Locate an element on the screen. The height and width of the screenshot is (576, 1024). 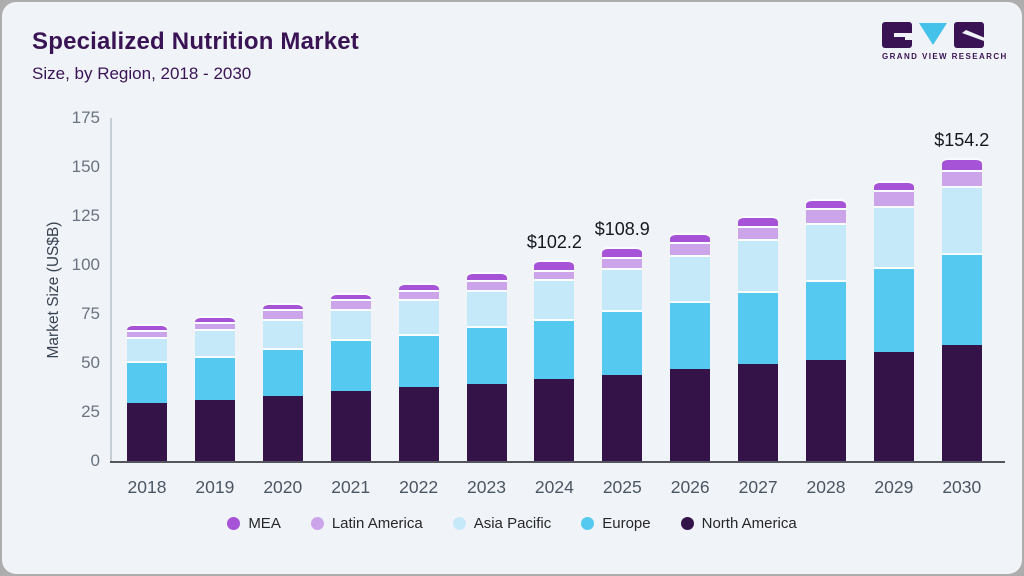
x-tick-label-2023: 2023 is located at coordinates (486, 487).